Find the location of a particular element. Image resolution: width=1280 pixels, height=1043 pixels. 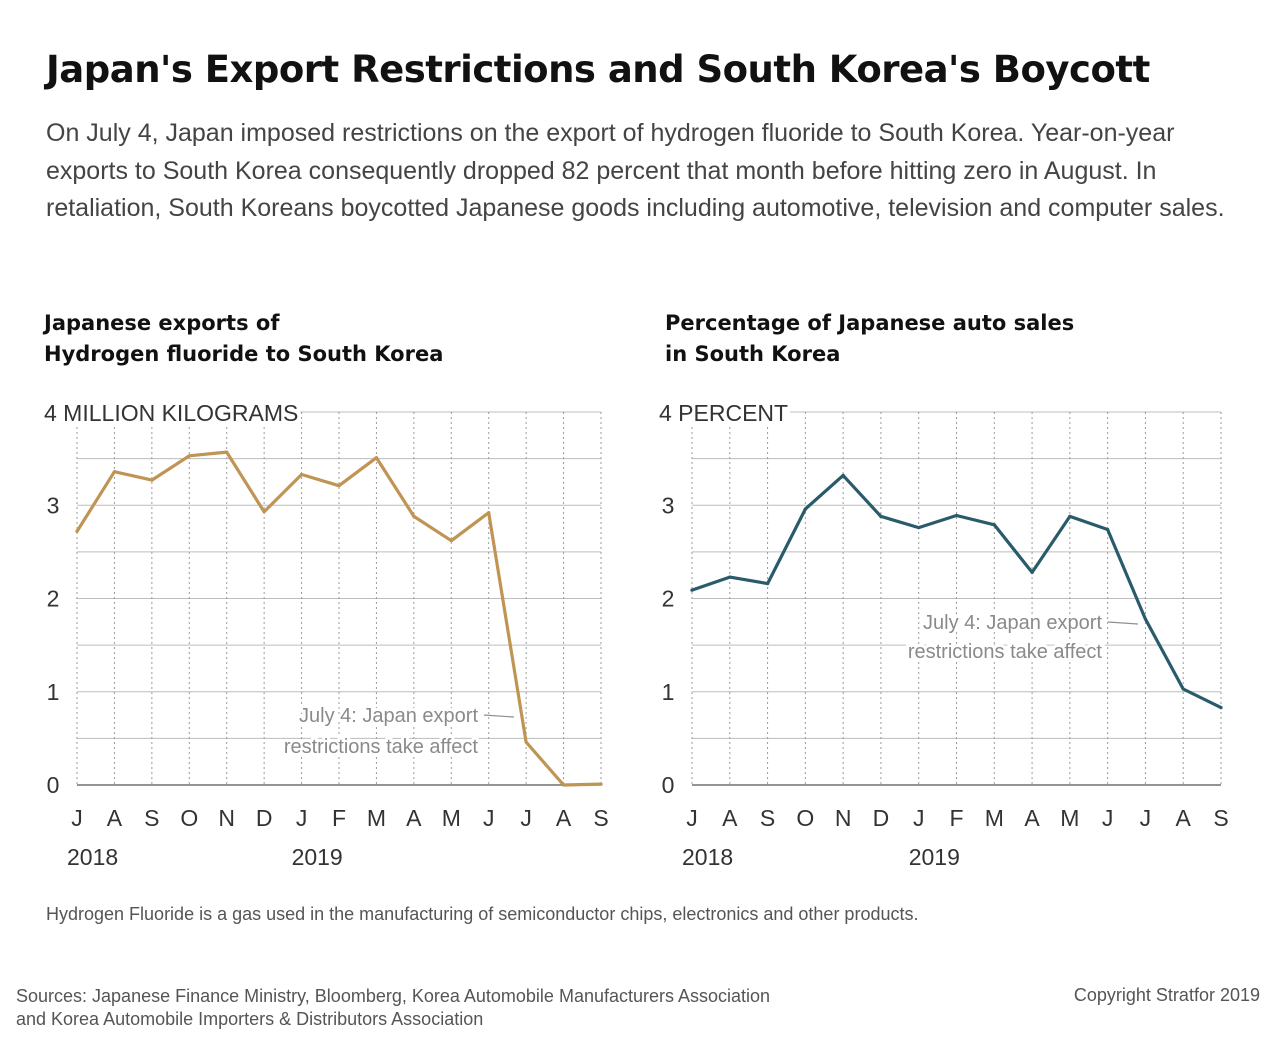

right-chart-title-line2: in South Korea is located at coordinates (753, 354).